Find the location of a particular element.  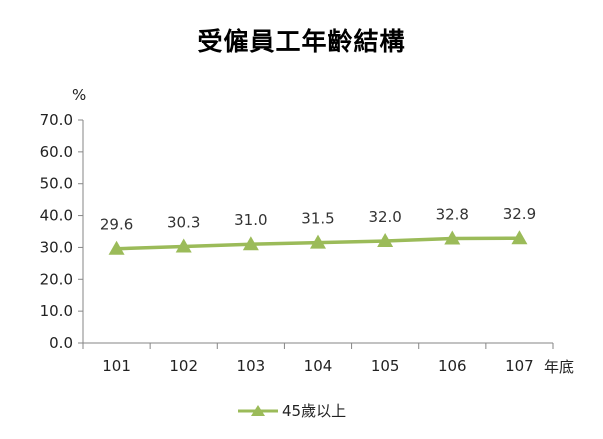

data-label: 32.9 is located at coordinates (519, 214).